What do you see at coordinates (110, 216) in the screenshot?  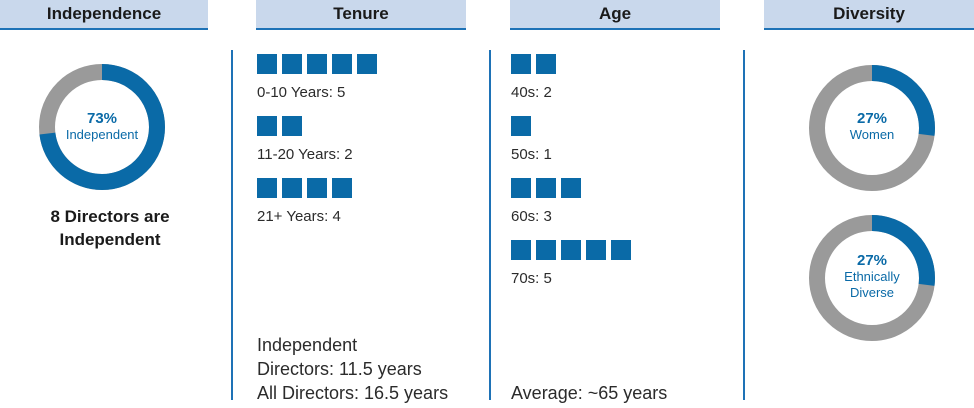 I see `independence-caption-line1: 8 Directors are` at bounding box center [110, 216].